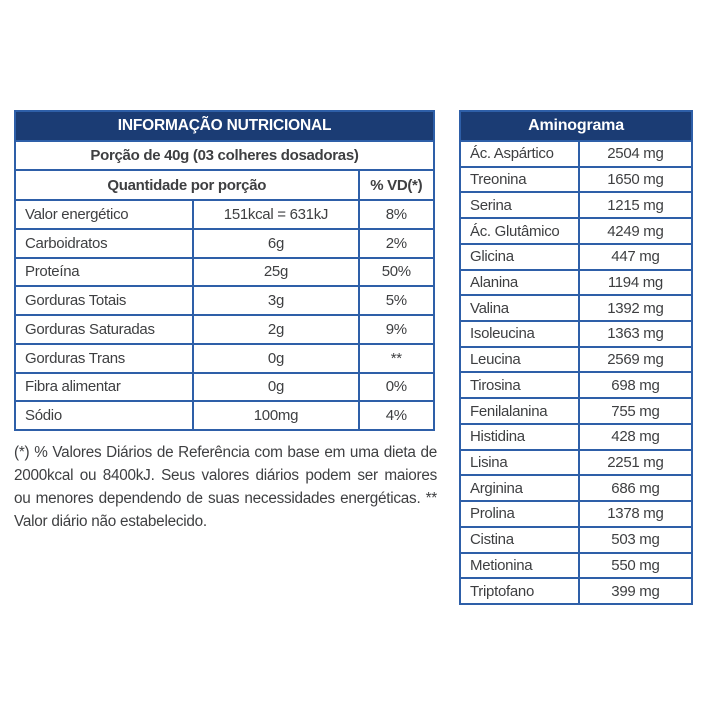 The width and height of the screenshot is (710, 710). What do you see at coordinates (497, 437) in the screenshot?
I see `amino-label: Histidina` at bounding box center [497, 437].